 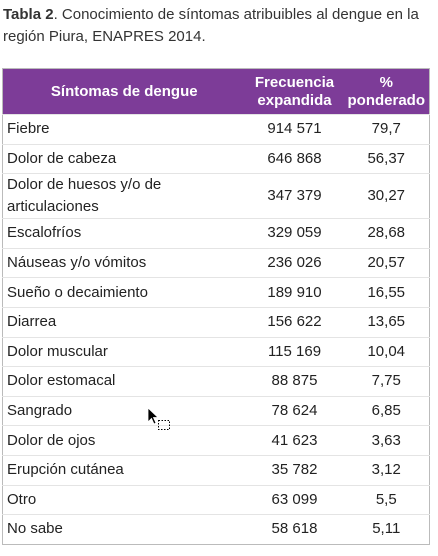 I want to click on symptom-cell: Otro, so click(x=124, y=499).